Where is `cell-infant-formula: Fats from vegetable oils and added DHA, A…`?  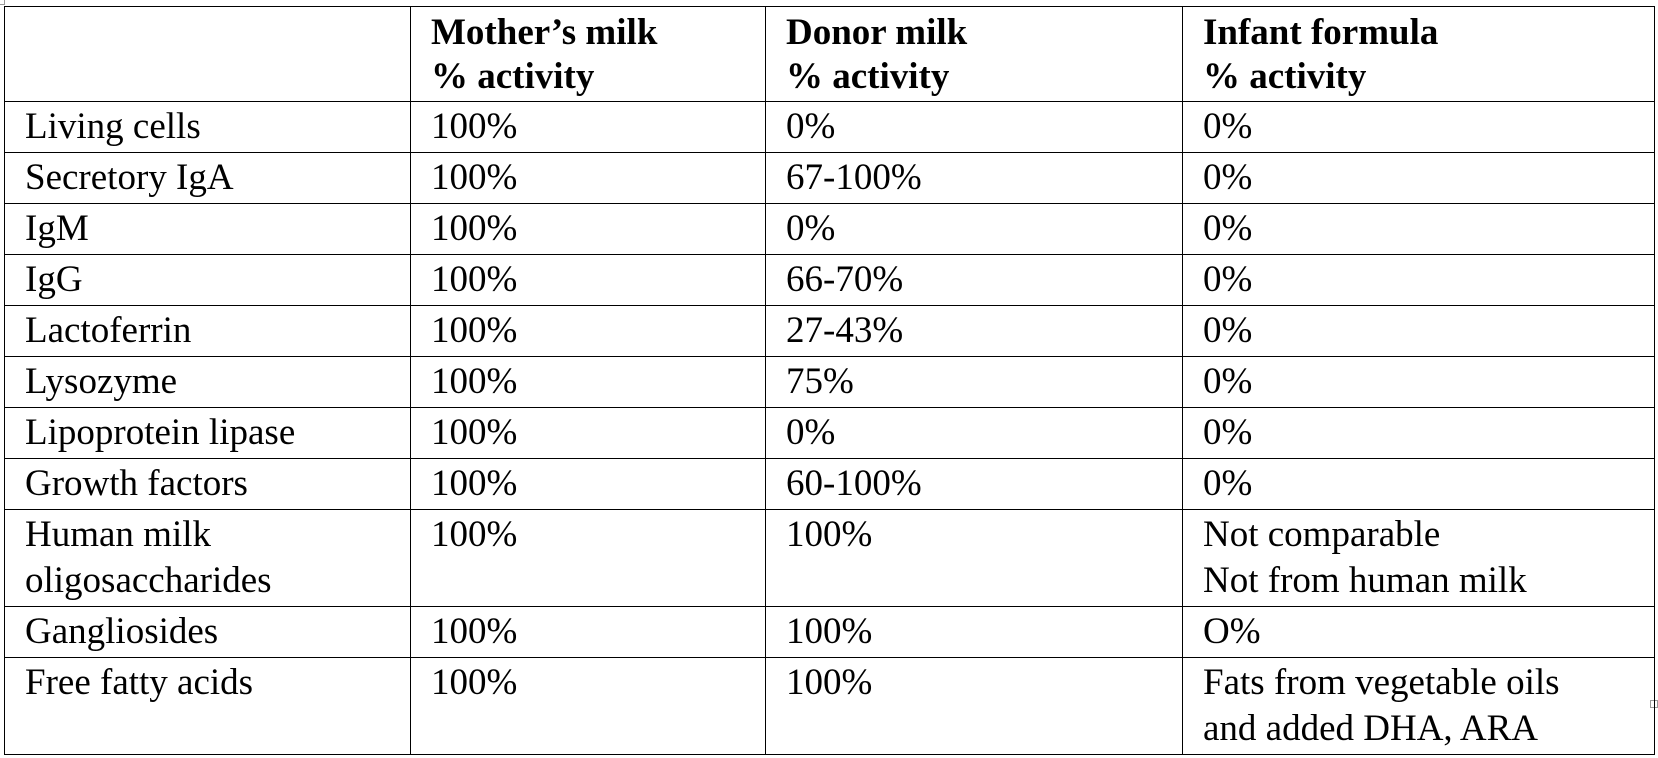 cell-infant-formula: Fats from vegetable oils and added DHA, A… is located at coordinates (1418, 706).